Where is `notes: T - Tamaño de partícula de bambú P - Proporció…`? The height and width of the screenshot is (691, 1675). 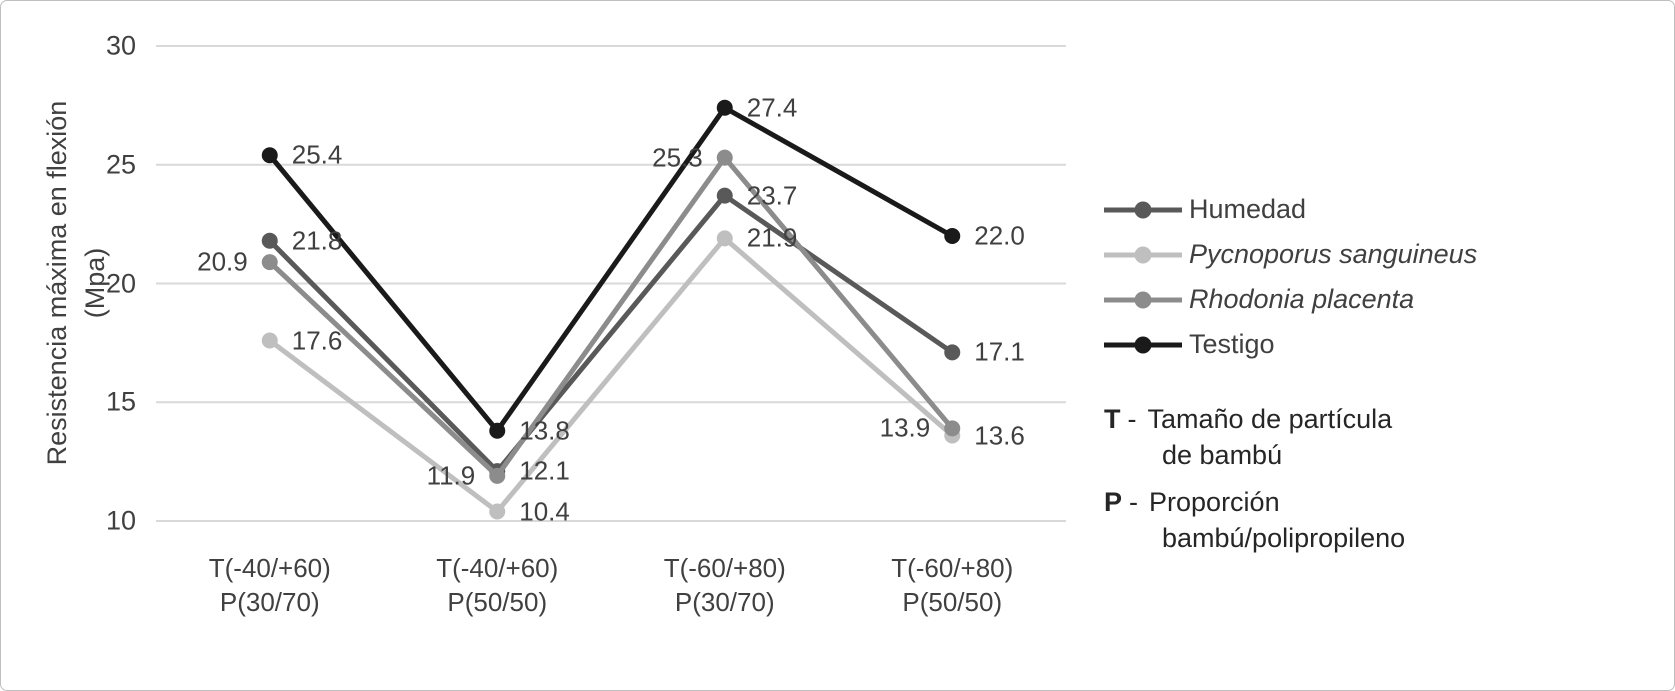 notes: T - Tamaño de partícula de bambú P - Proporció… is located at coordinates (1254, 484).